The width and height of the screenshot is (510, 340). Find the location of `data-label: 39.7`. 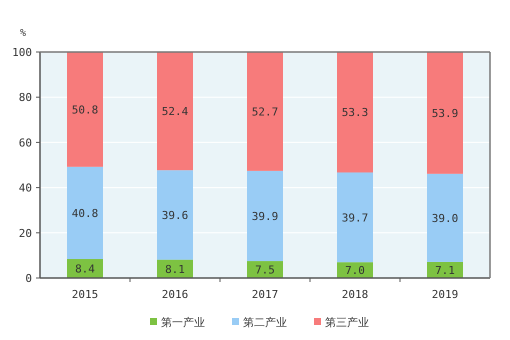

data-label: 39.7 is located at coordinates (355, 217).